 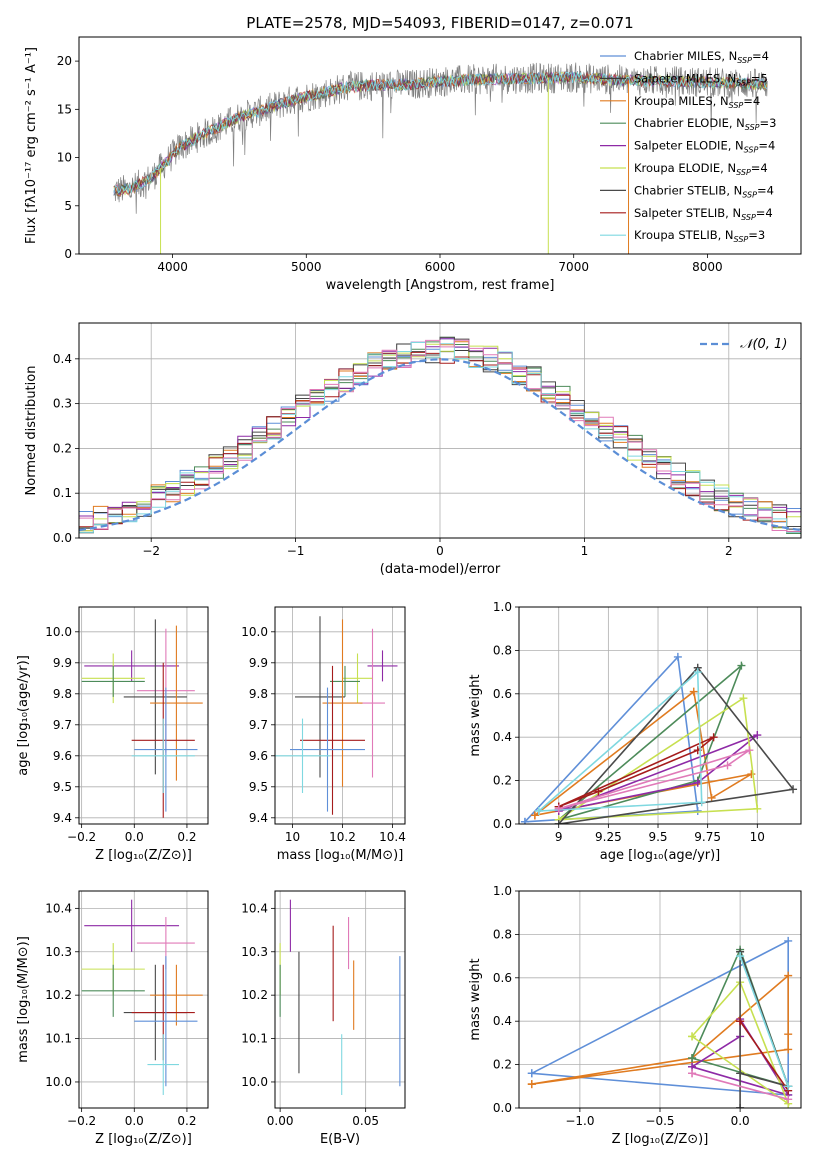 I want to click on residual-histogram-pink, so click(x=440, y=435).